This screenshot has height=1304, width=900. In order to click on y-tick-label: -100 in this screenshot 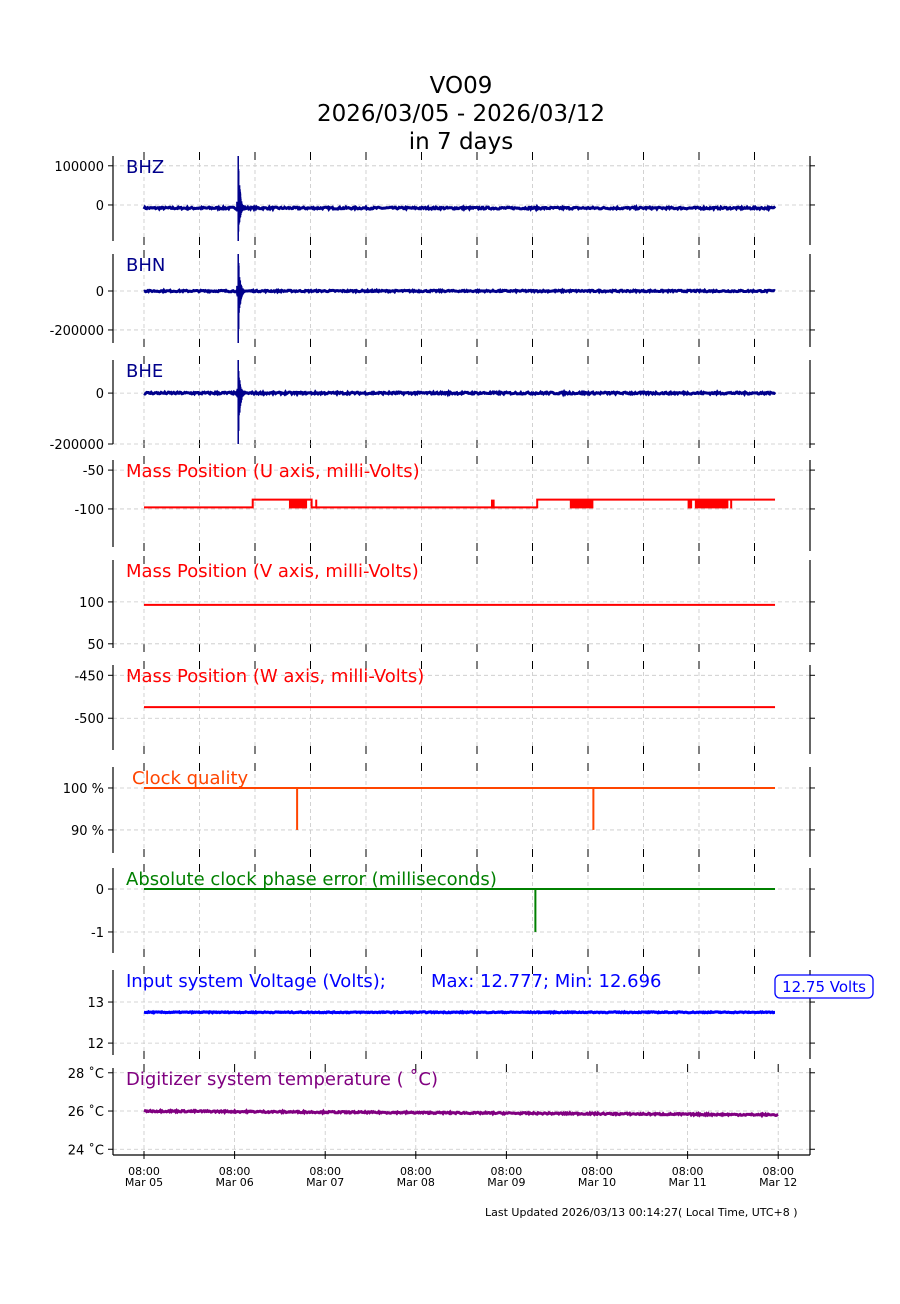, I will do `click(89, 510)`.